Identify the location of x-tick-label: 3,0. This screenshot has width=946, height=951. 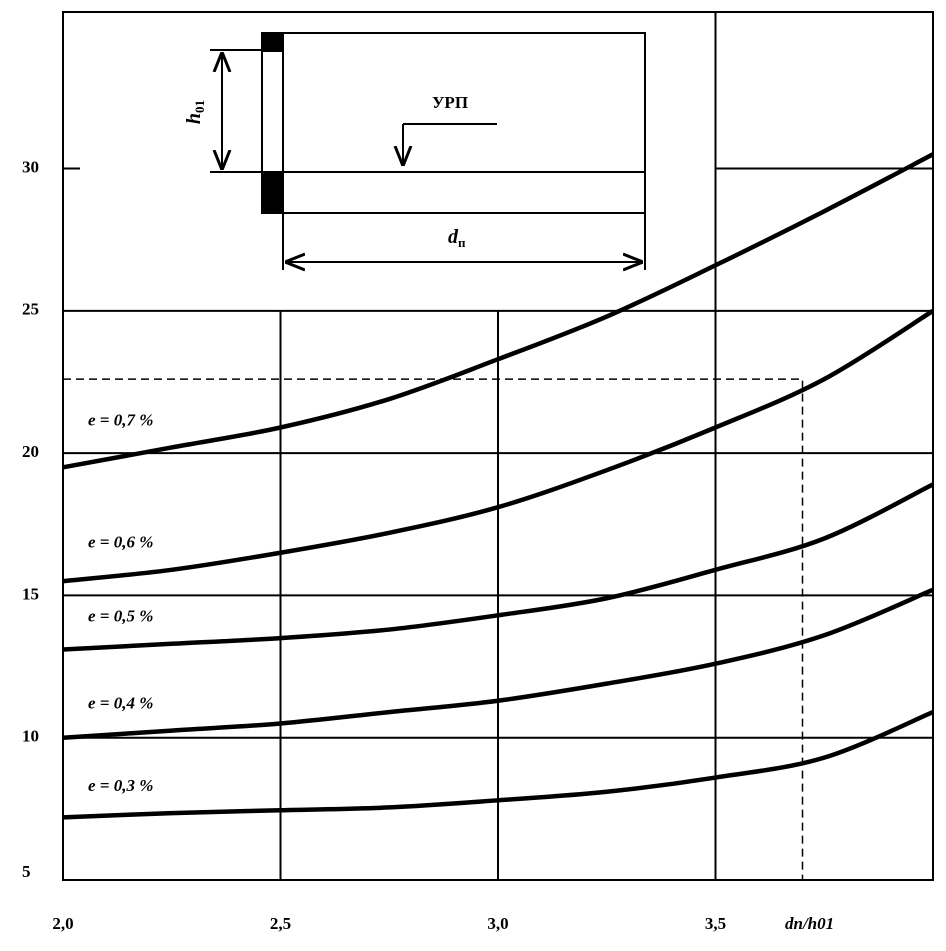
(497, 923).